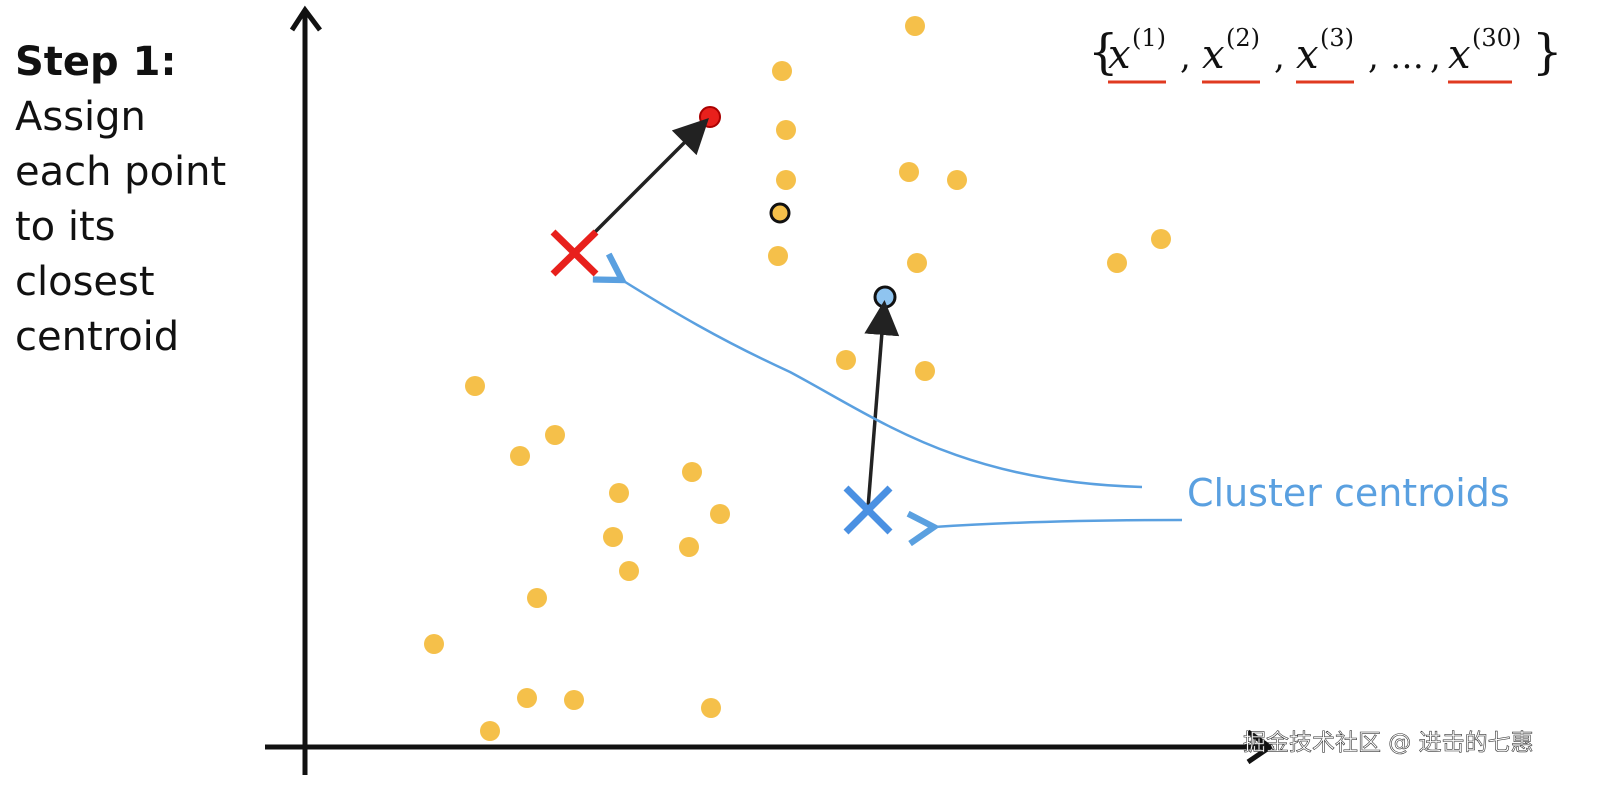 This screenshot has width=1604, height=795. What do you see at coordinates (95, 62) in the screenshot?
I see `step-title: Step 1:` at bounding box center [95, 62].